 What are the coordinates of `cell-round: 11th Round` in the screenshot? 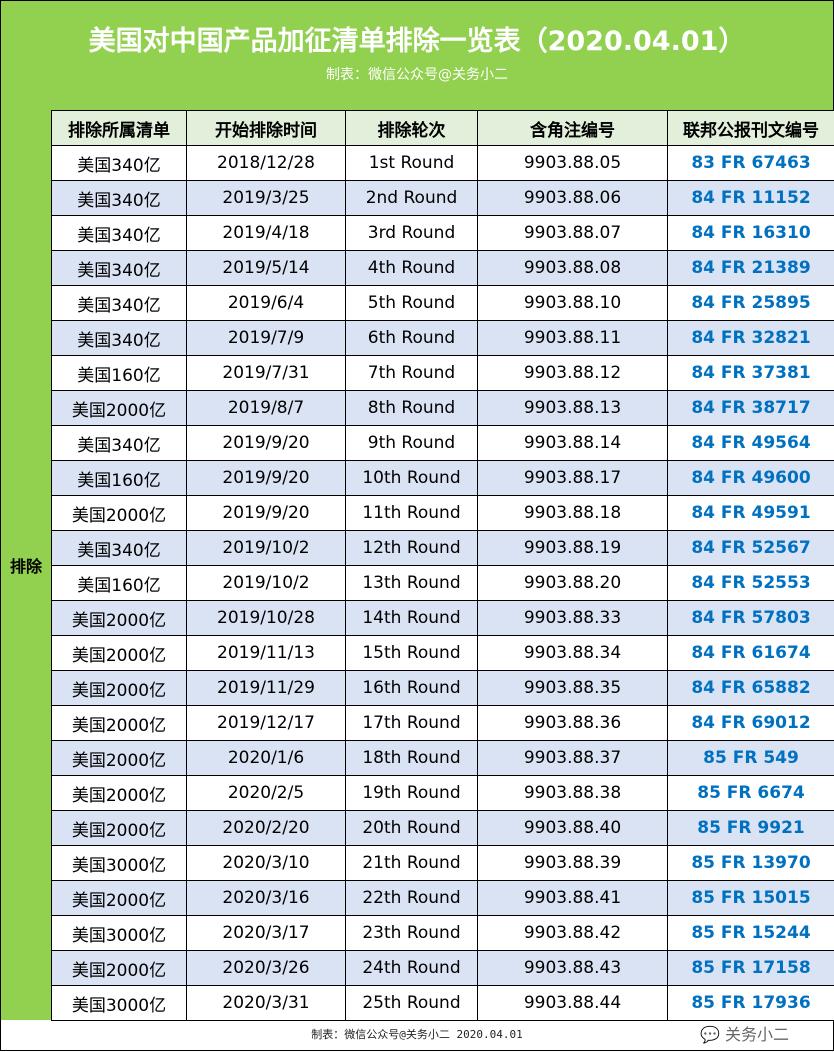 It's located at (411, 513).